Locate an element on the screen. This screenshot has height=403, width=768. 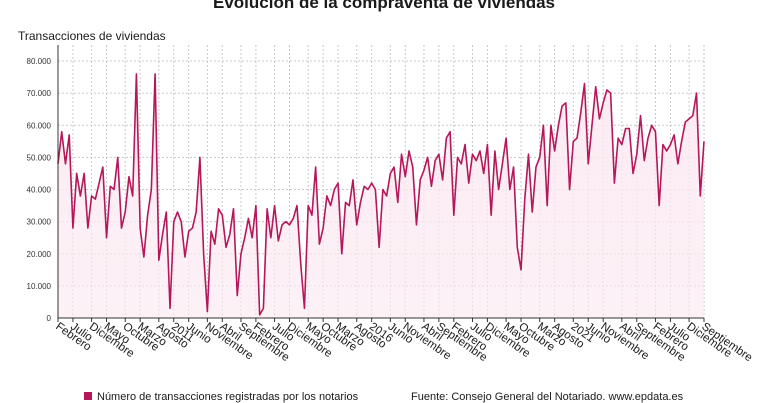
y-tick-label: 40.000 is located at coordinates (39, 190).